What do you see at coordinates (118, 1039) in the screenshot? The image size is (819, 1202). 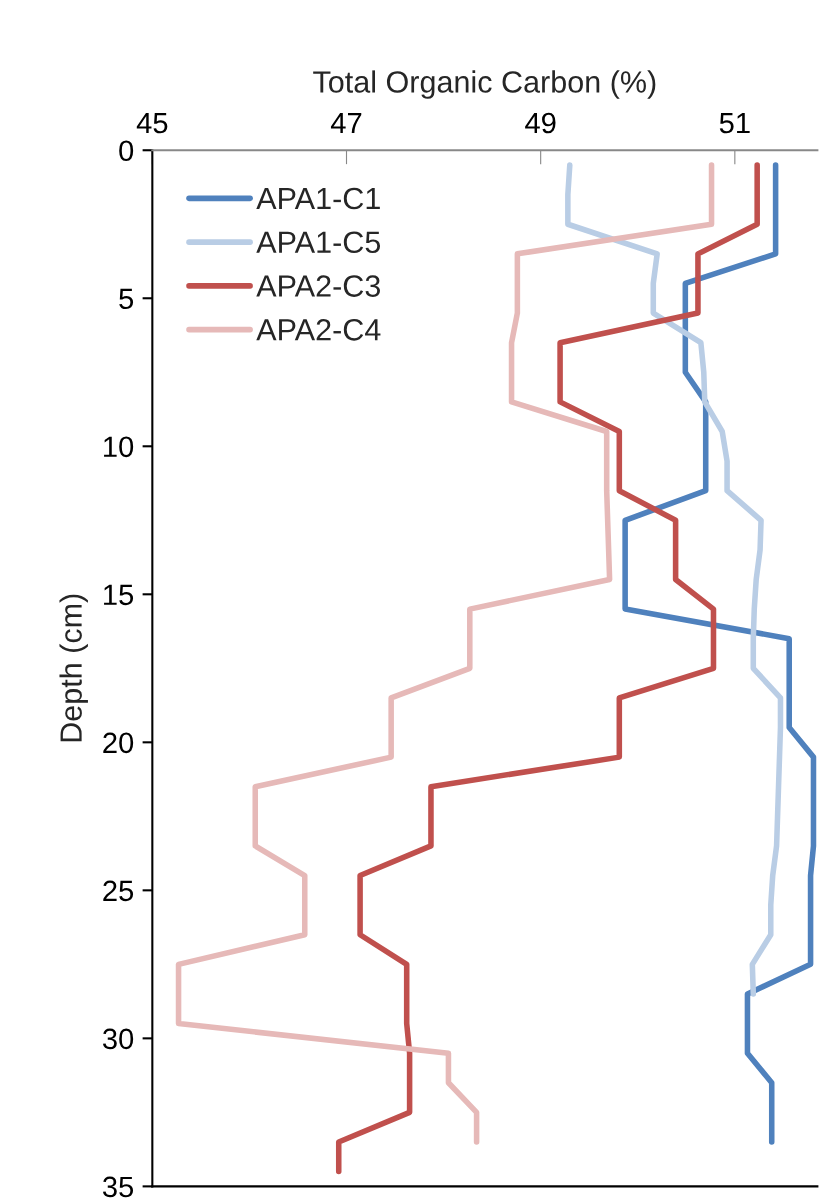 I see `y-tick-label: 30` at bounding box center [118, 1039].